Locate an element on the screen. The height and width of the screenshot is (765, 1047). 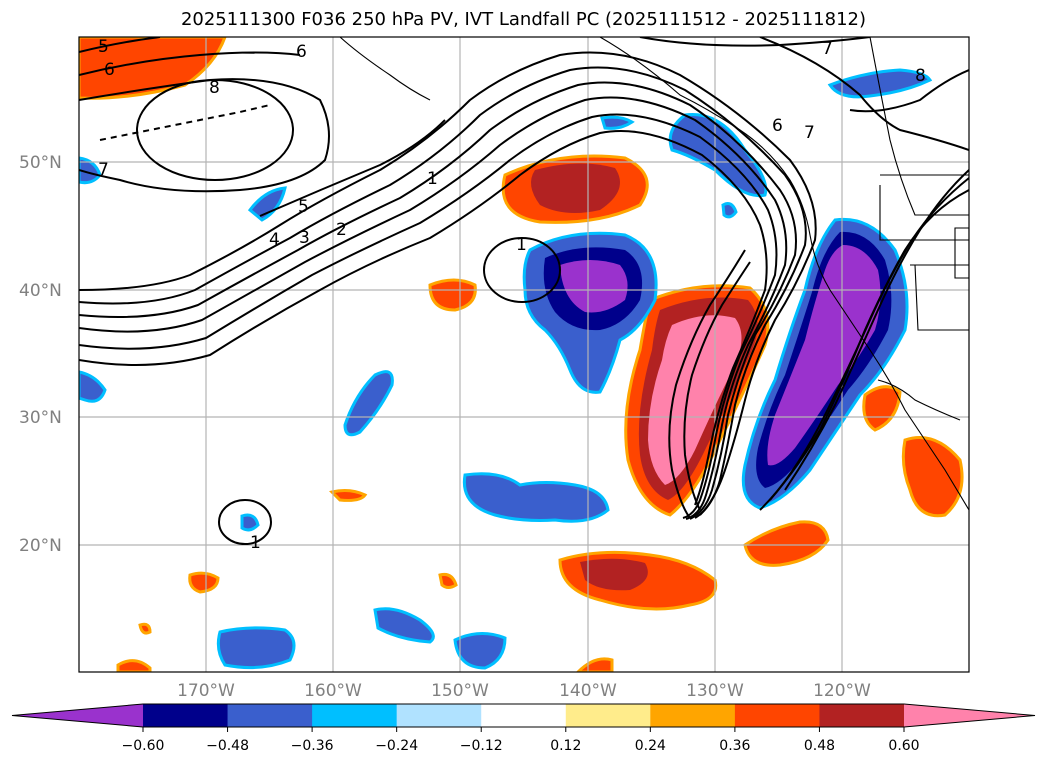
colorbar-tick-label: −0.48 is located at coordinates (227, 746).